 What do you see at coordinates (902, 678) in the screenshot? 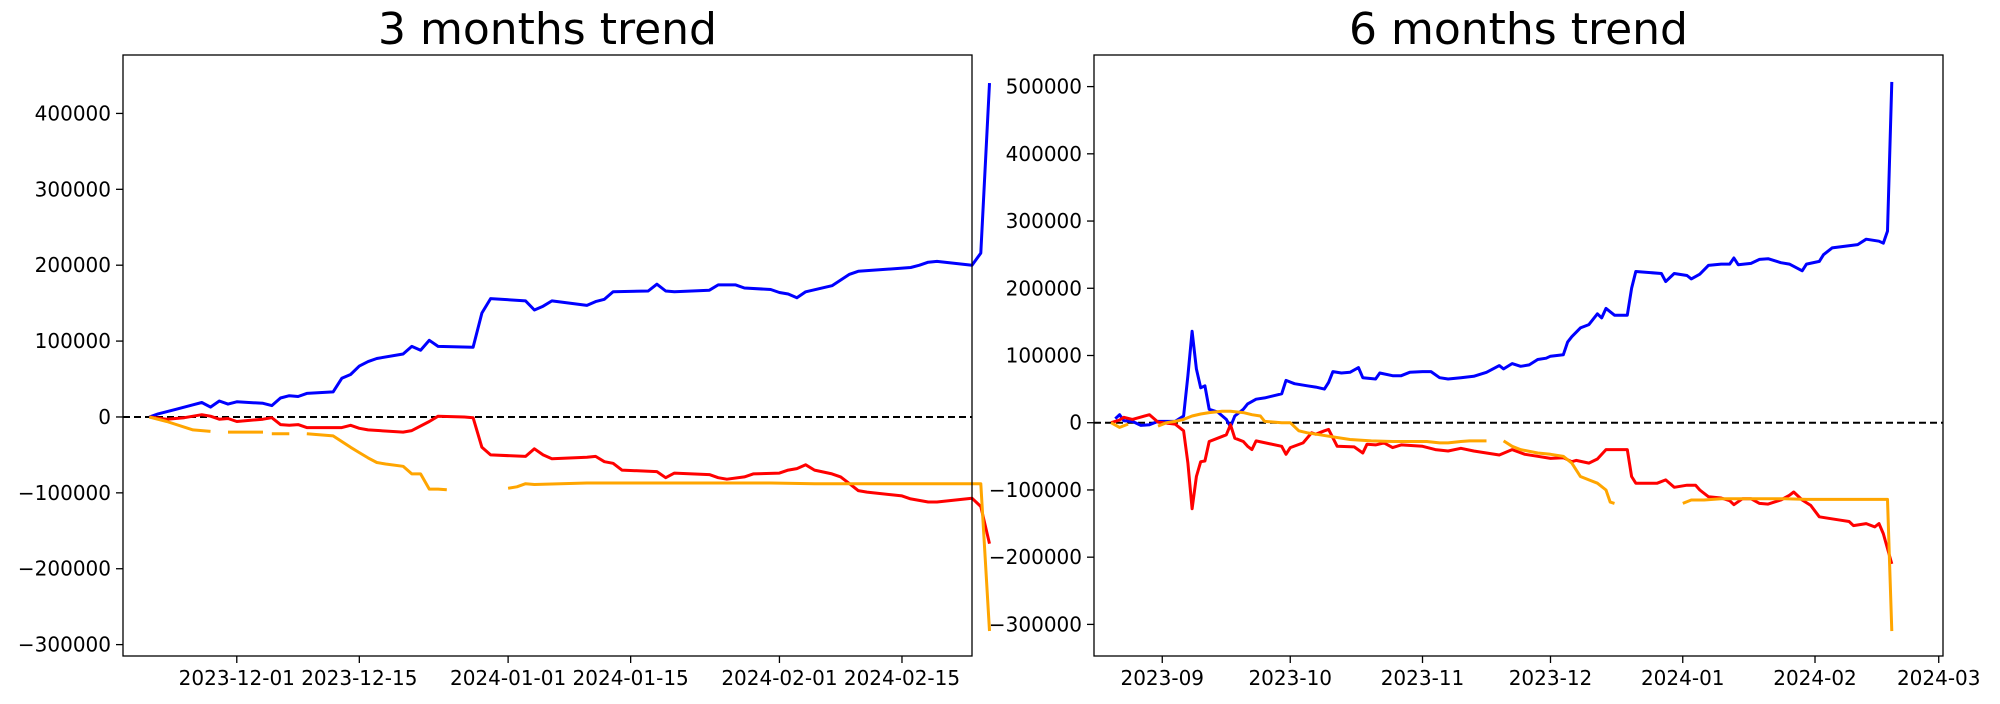
I see `x-tick-label: 2024-02-15` at bounding box center [902, 678].